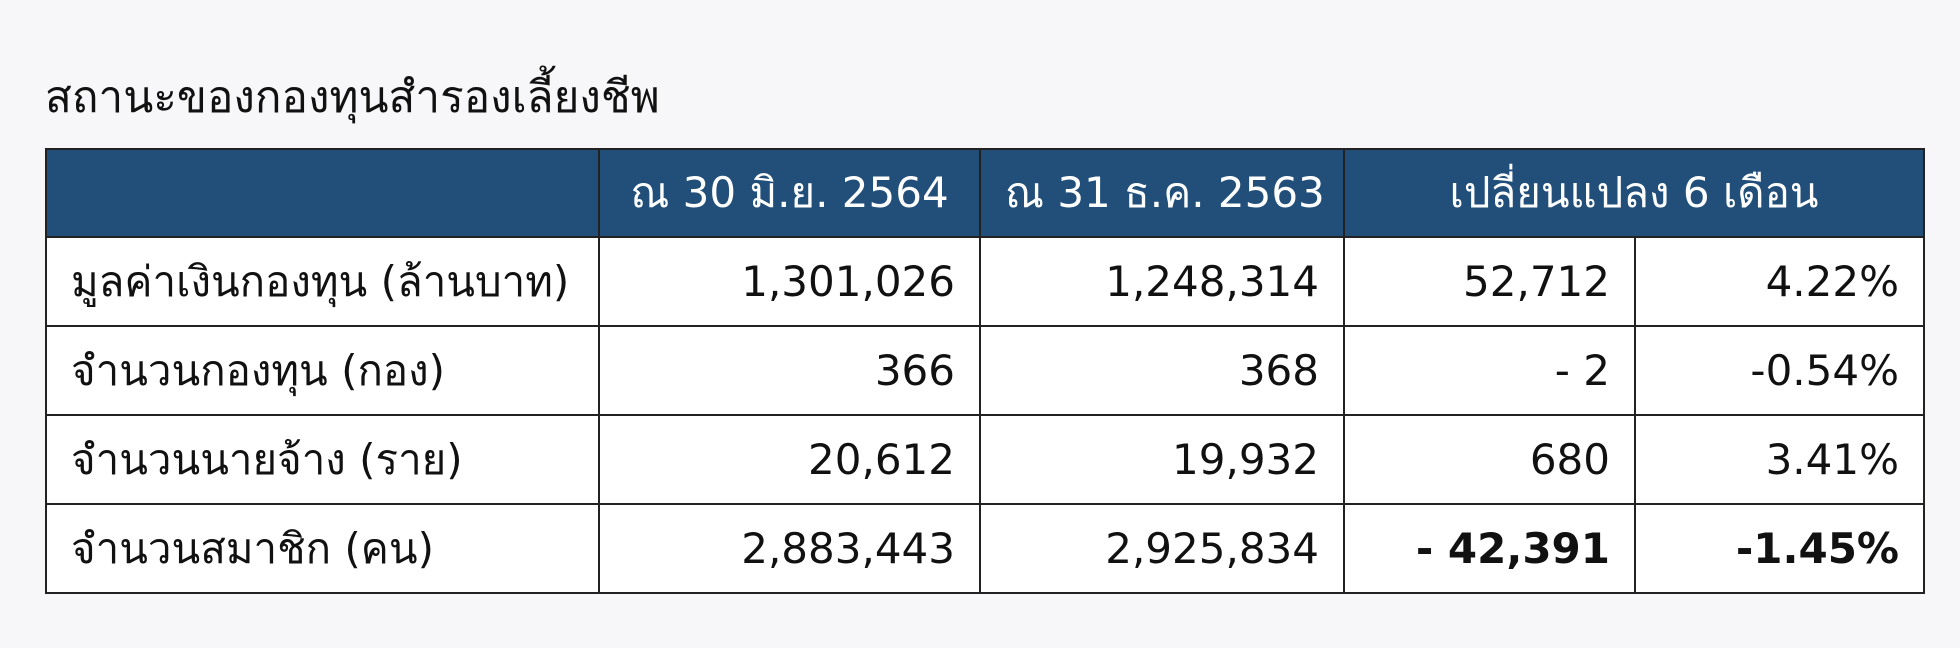 The image size is (1960, 648). What do you see at coordinates (789, 548) in the screenshot?
I see `cell: 2,883,443` at bounding box center [789, 548].